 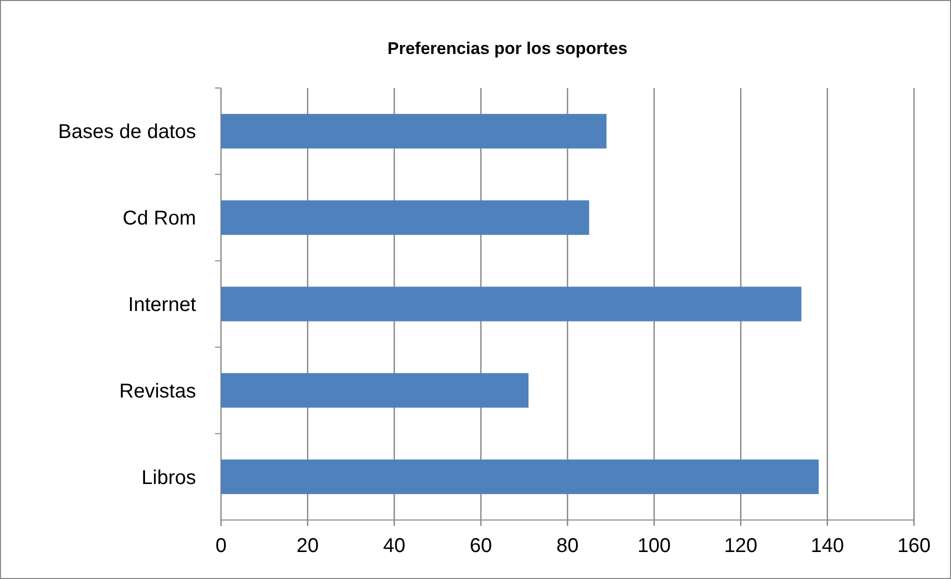 What do you see at coordinates (157, 391) in the screenshot?
I see `y-tick-label: Revistas` at bounding box center [157, 391].